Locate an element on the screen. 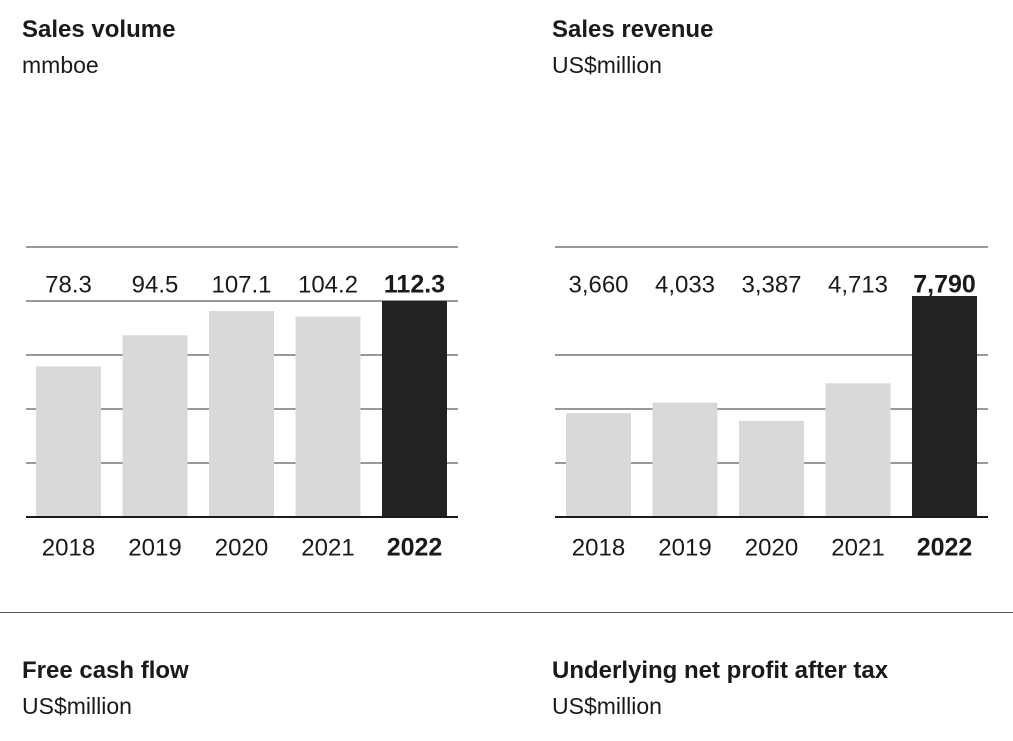 This screenshot has height=741, width=1013. sales-revenue-unit: US$million is located at coordinates (607, 65).